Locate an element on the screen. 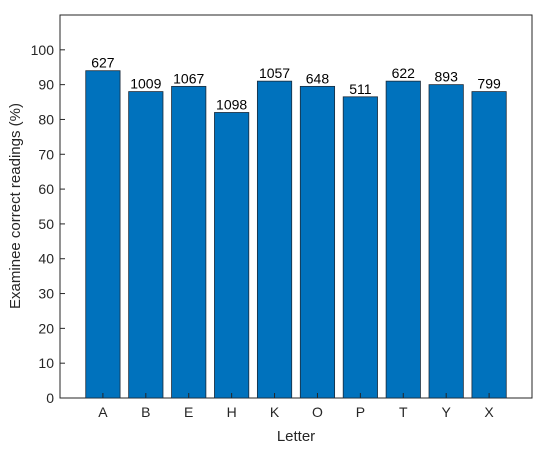 The height and width of the screenshot is (455, 550). data-label-T: 622 is located at coordinates (404, 73).